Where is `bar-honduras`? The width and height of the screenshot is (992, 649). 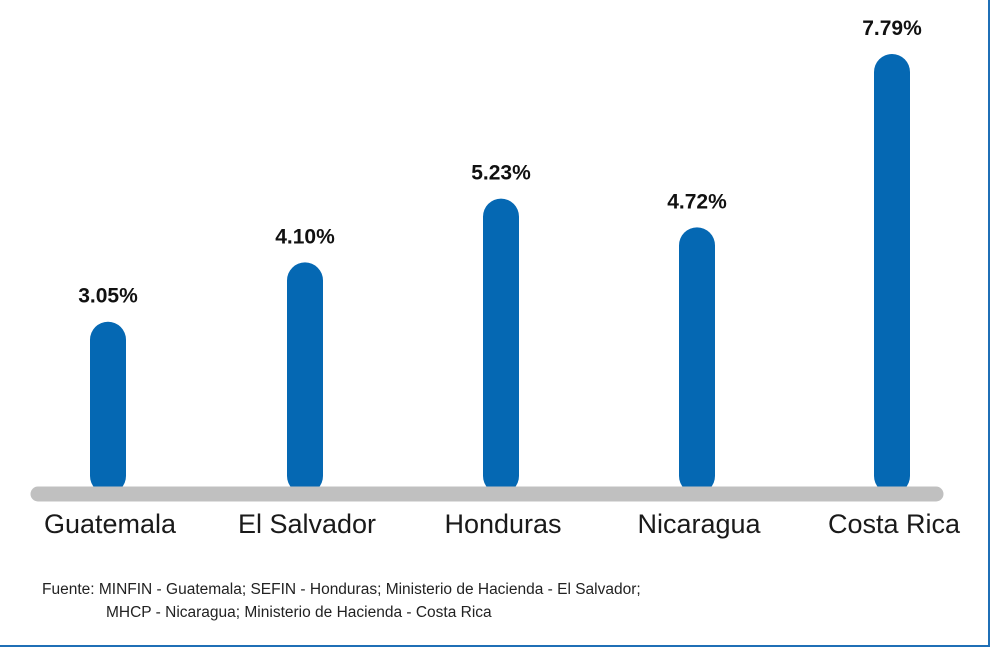
bar-honduras is located at coordinates (501, 346).